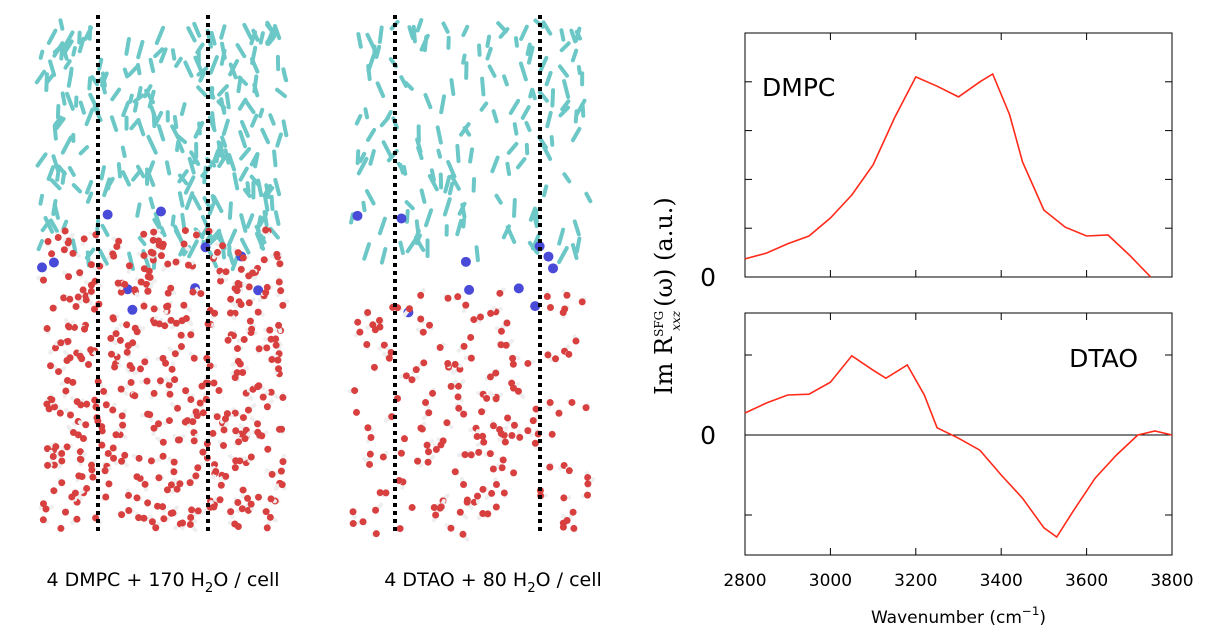 This screenshot has width=1206, height=635. What do you see at coordinates (246, 580) in the screenshot?
I see `caption-rest: O / cell` at bounding box center [246, 580].